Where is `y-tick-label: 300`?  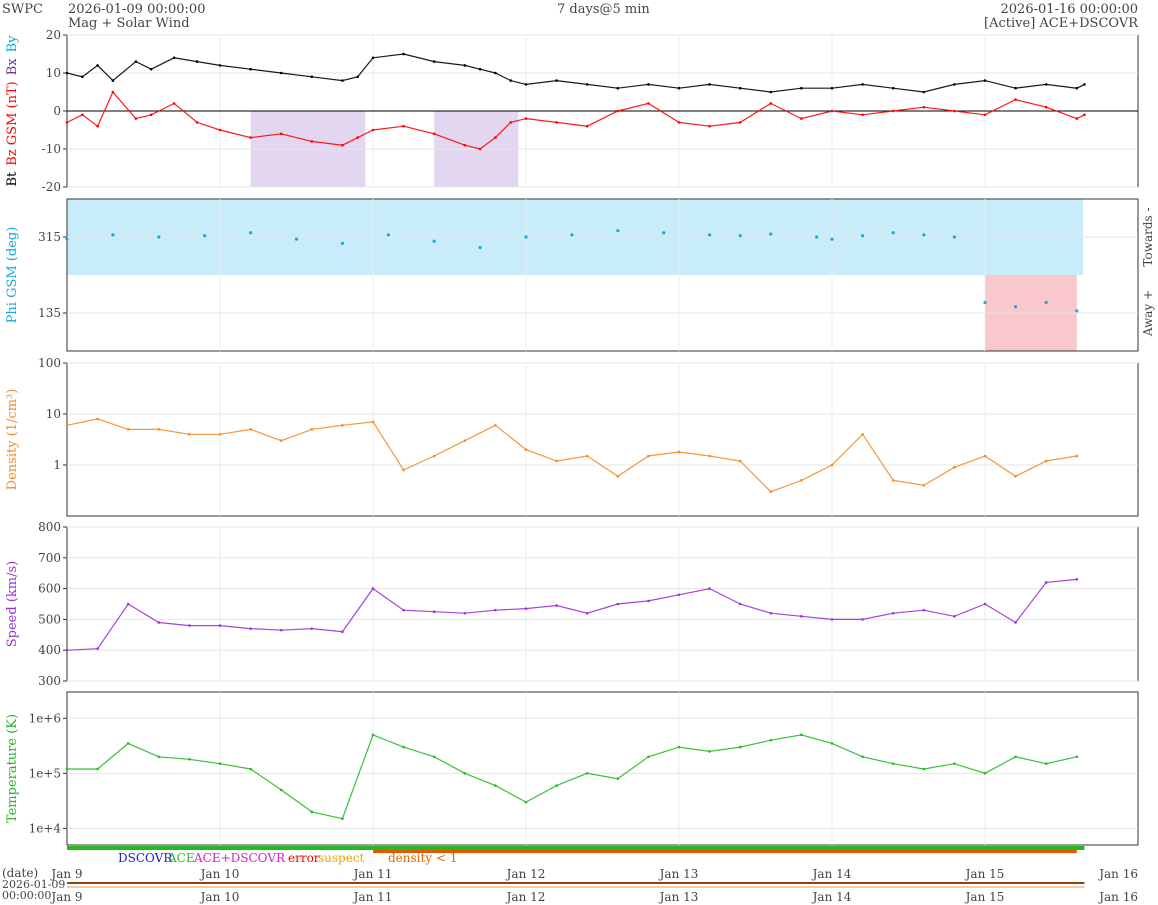 y-tick-label: 300 is located at coordinates (49, 681).